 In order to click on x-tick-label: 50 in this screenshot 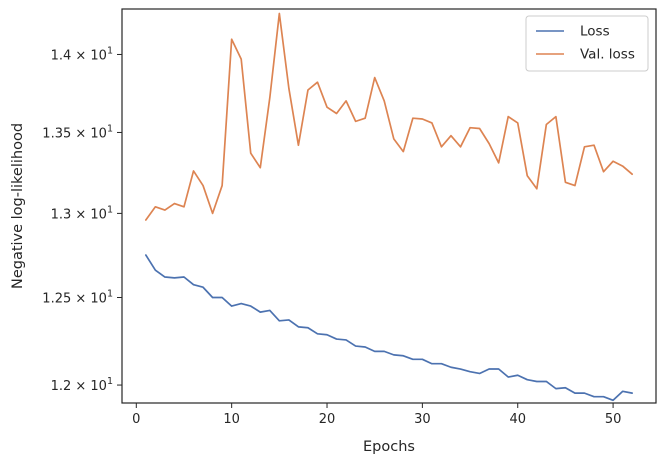, I will do `click(613, 419)`.